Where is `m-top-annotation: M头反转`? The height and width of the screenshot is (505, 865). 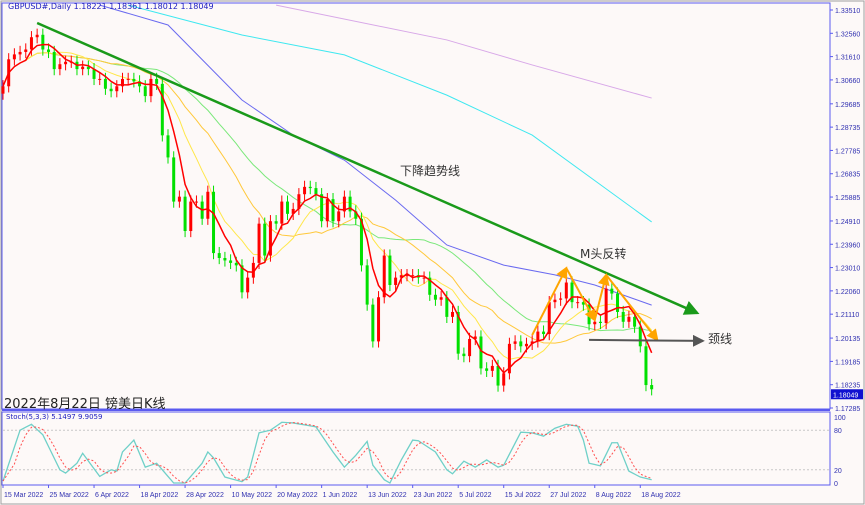
m-top-annotation: M头反转 is located at coordinates (603, 254).